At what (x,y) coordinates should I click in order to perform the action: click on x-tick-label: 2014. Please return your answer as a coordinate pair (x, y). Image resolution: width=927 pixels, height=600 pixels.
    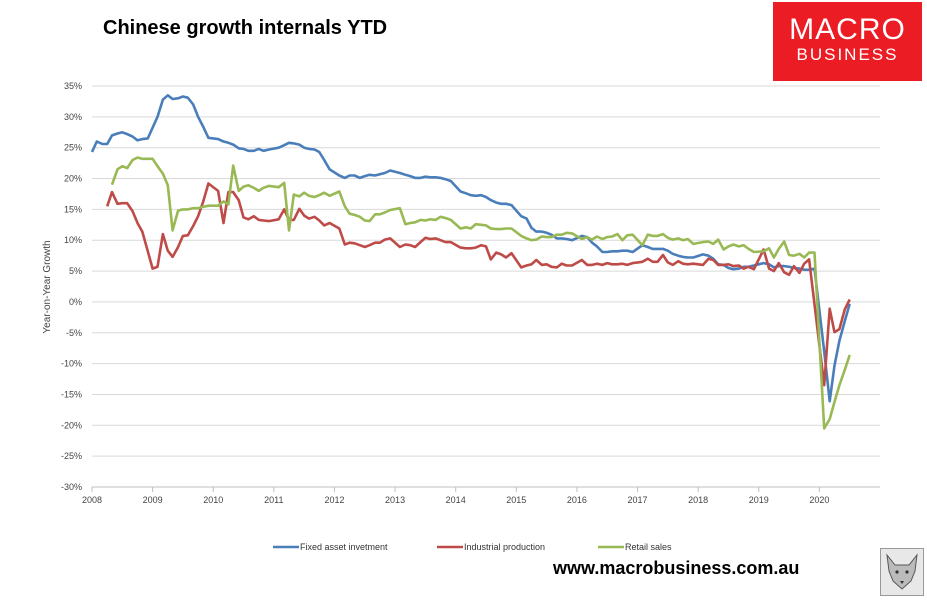
    Looking at the image, I should click on (456, 500).